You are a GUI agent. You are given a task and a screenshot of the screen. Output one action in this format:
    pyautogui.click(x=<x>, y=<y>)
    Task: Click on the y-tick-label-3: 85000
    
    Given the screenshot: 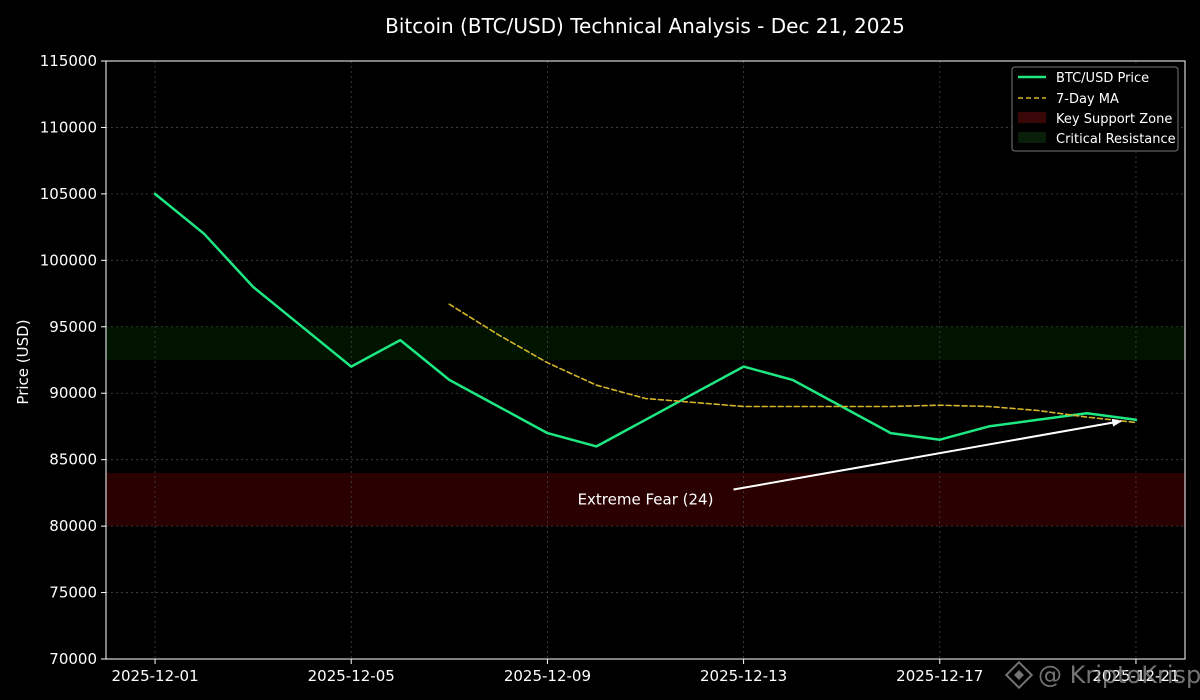 What is the action you would take?
    pyautogui.click(x=73, y=460)
    